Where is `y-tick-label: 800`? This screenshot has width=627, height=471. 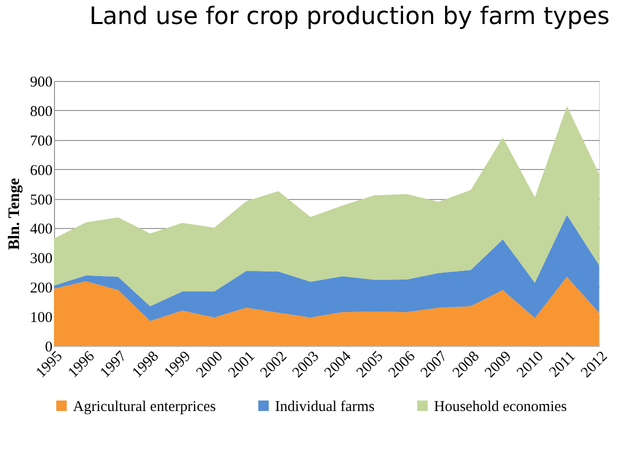 y-tick-label: 800 is located at coordinates (41, 112).